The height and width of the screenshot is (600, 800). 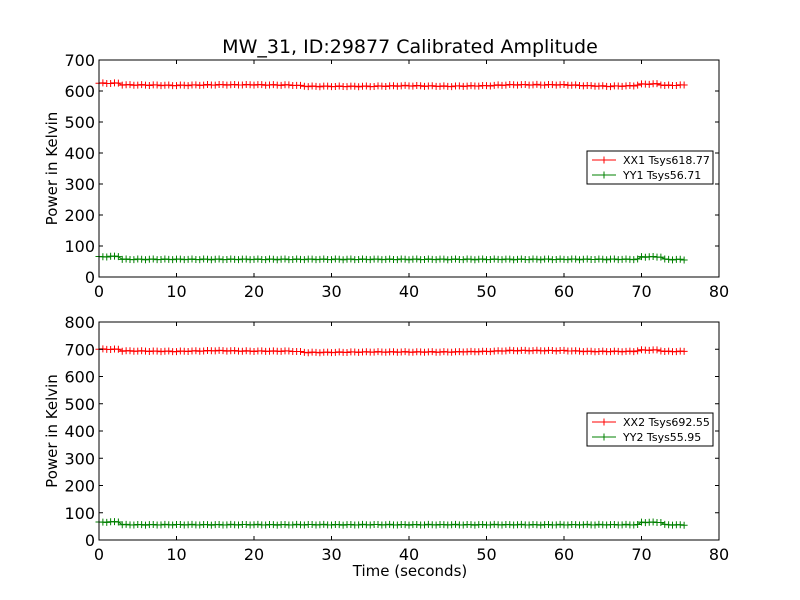 What do you see at coordinates (666, 422) in the screenshot?
I see `legend-label: XX2 Tsys692.55` at bounding box center [666, 422].